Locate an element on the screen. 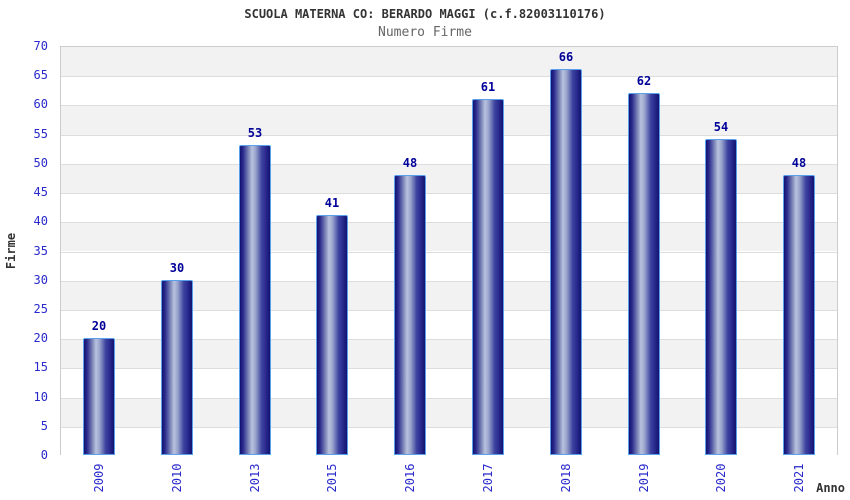 This screenshot has width=850, height=500. bar-value-label-2010: 30 is located at coordinates (177, 268).